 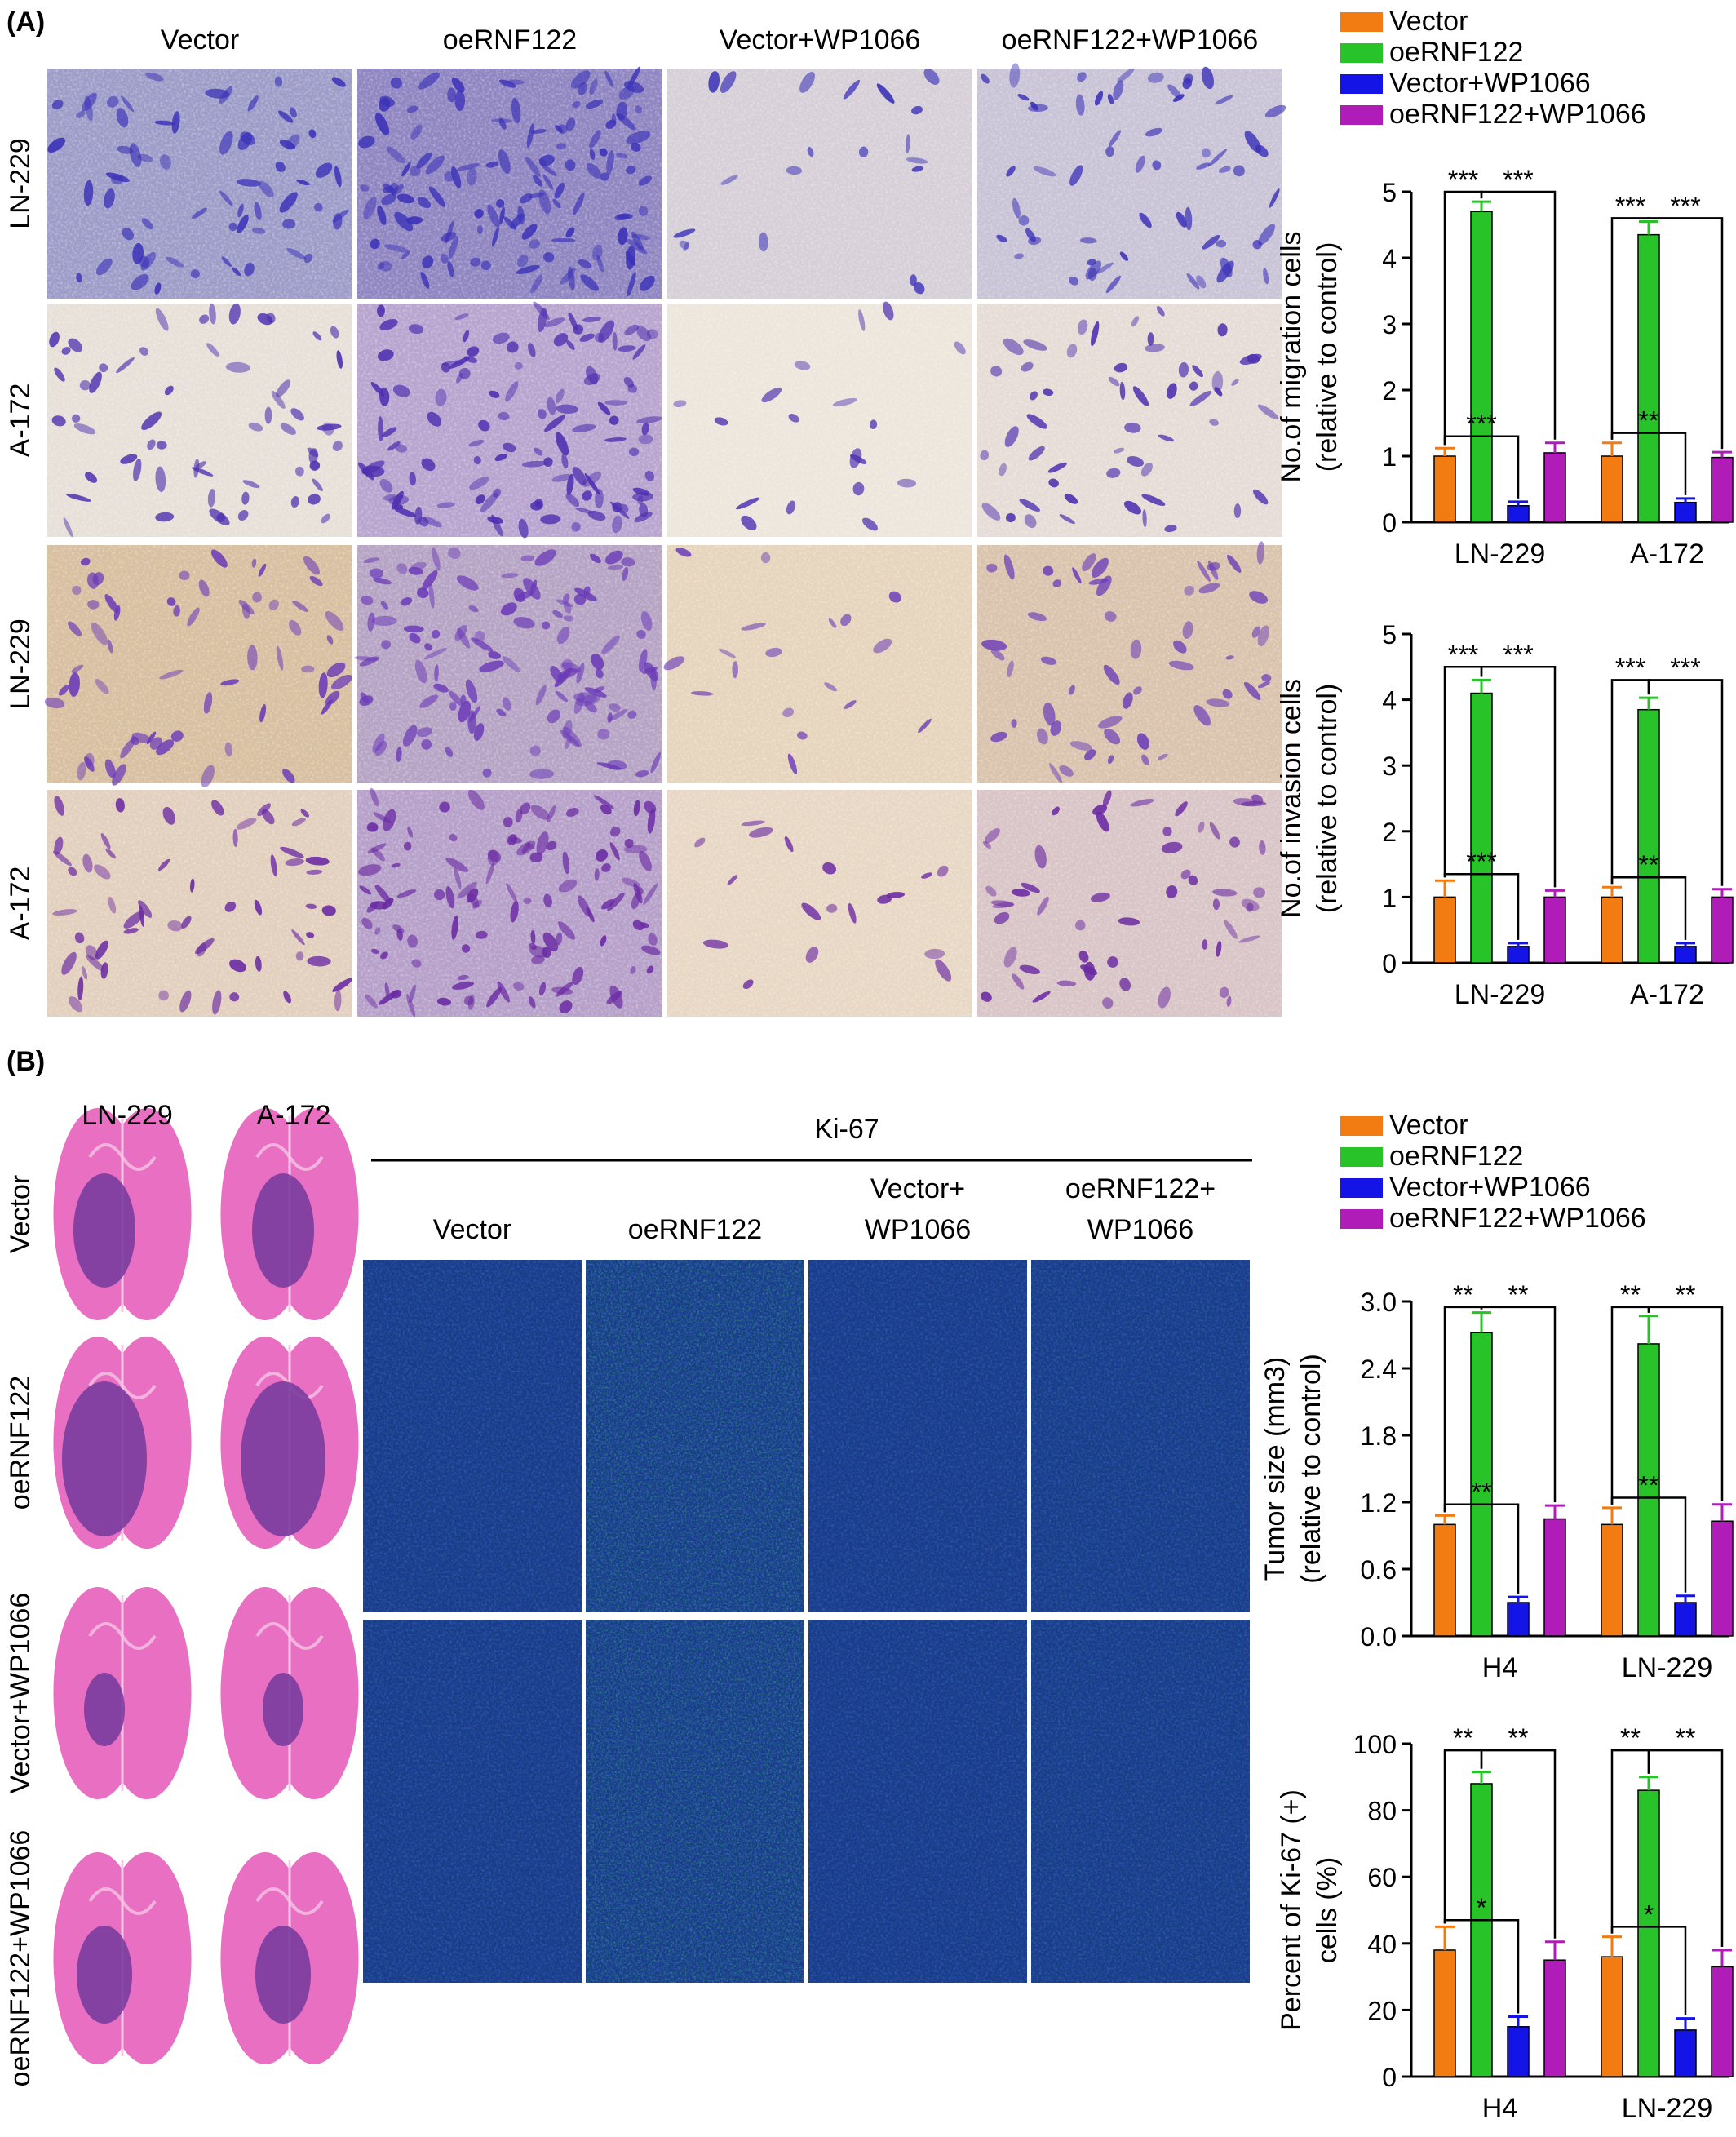 What do you see at coordinates (1382, 1811) in the screenshot?
I see `y-tick-label: 80` at bounding box center [1382, 1811].